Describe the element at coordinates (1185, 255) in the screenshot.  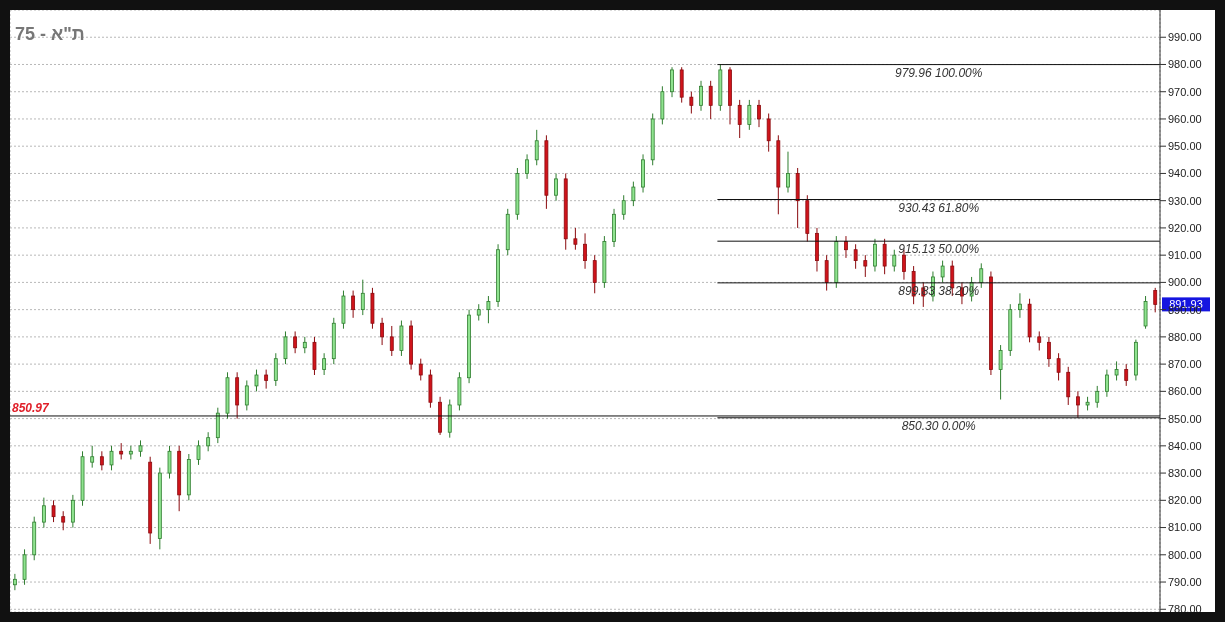
I see `y-tick-label: 910.00` at that location.